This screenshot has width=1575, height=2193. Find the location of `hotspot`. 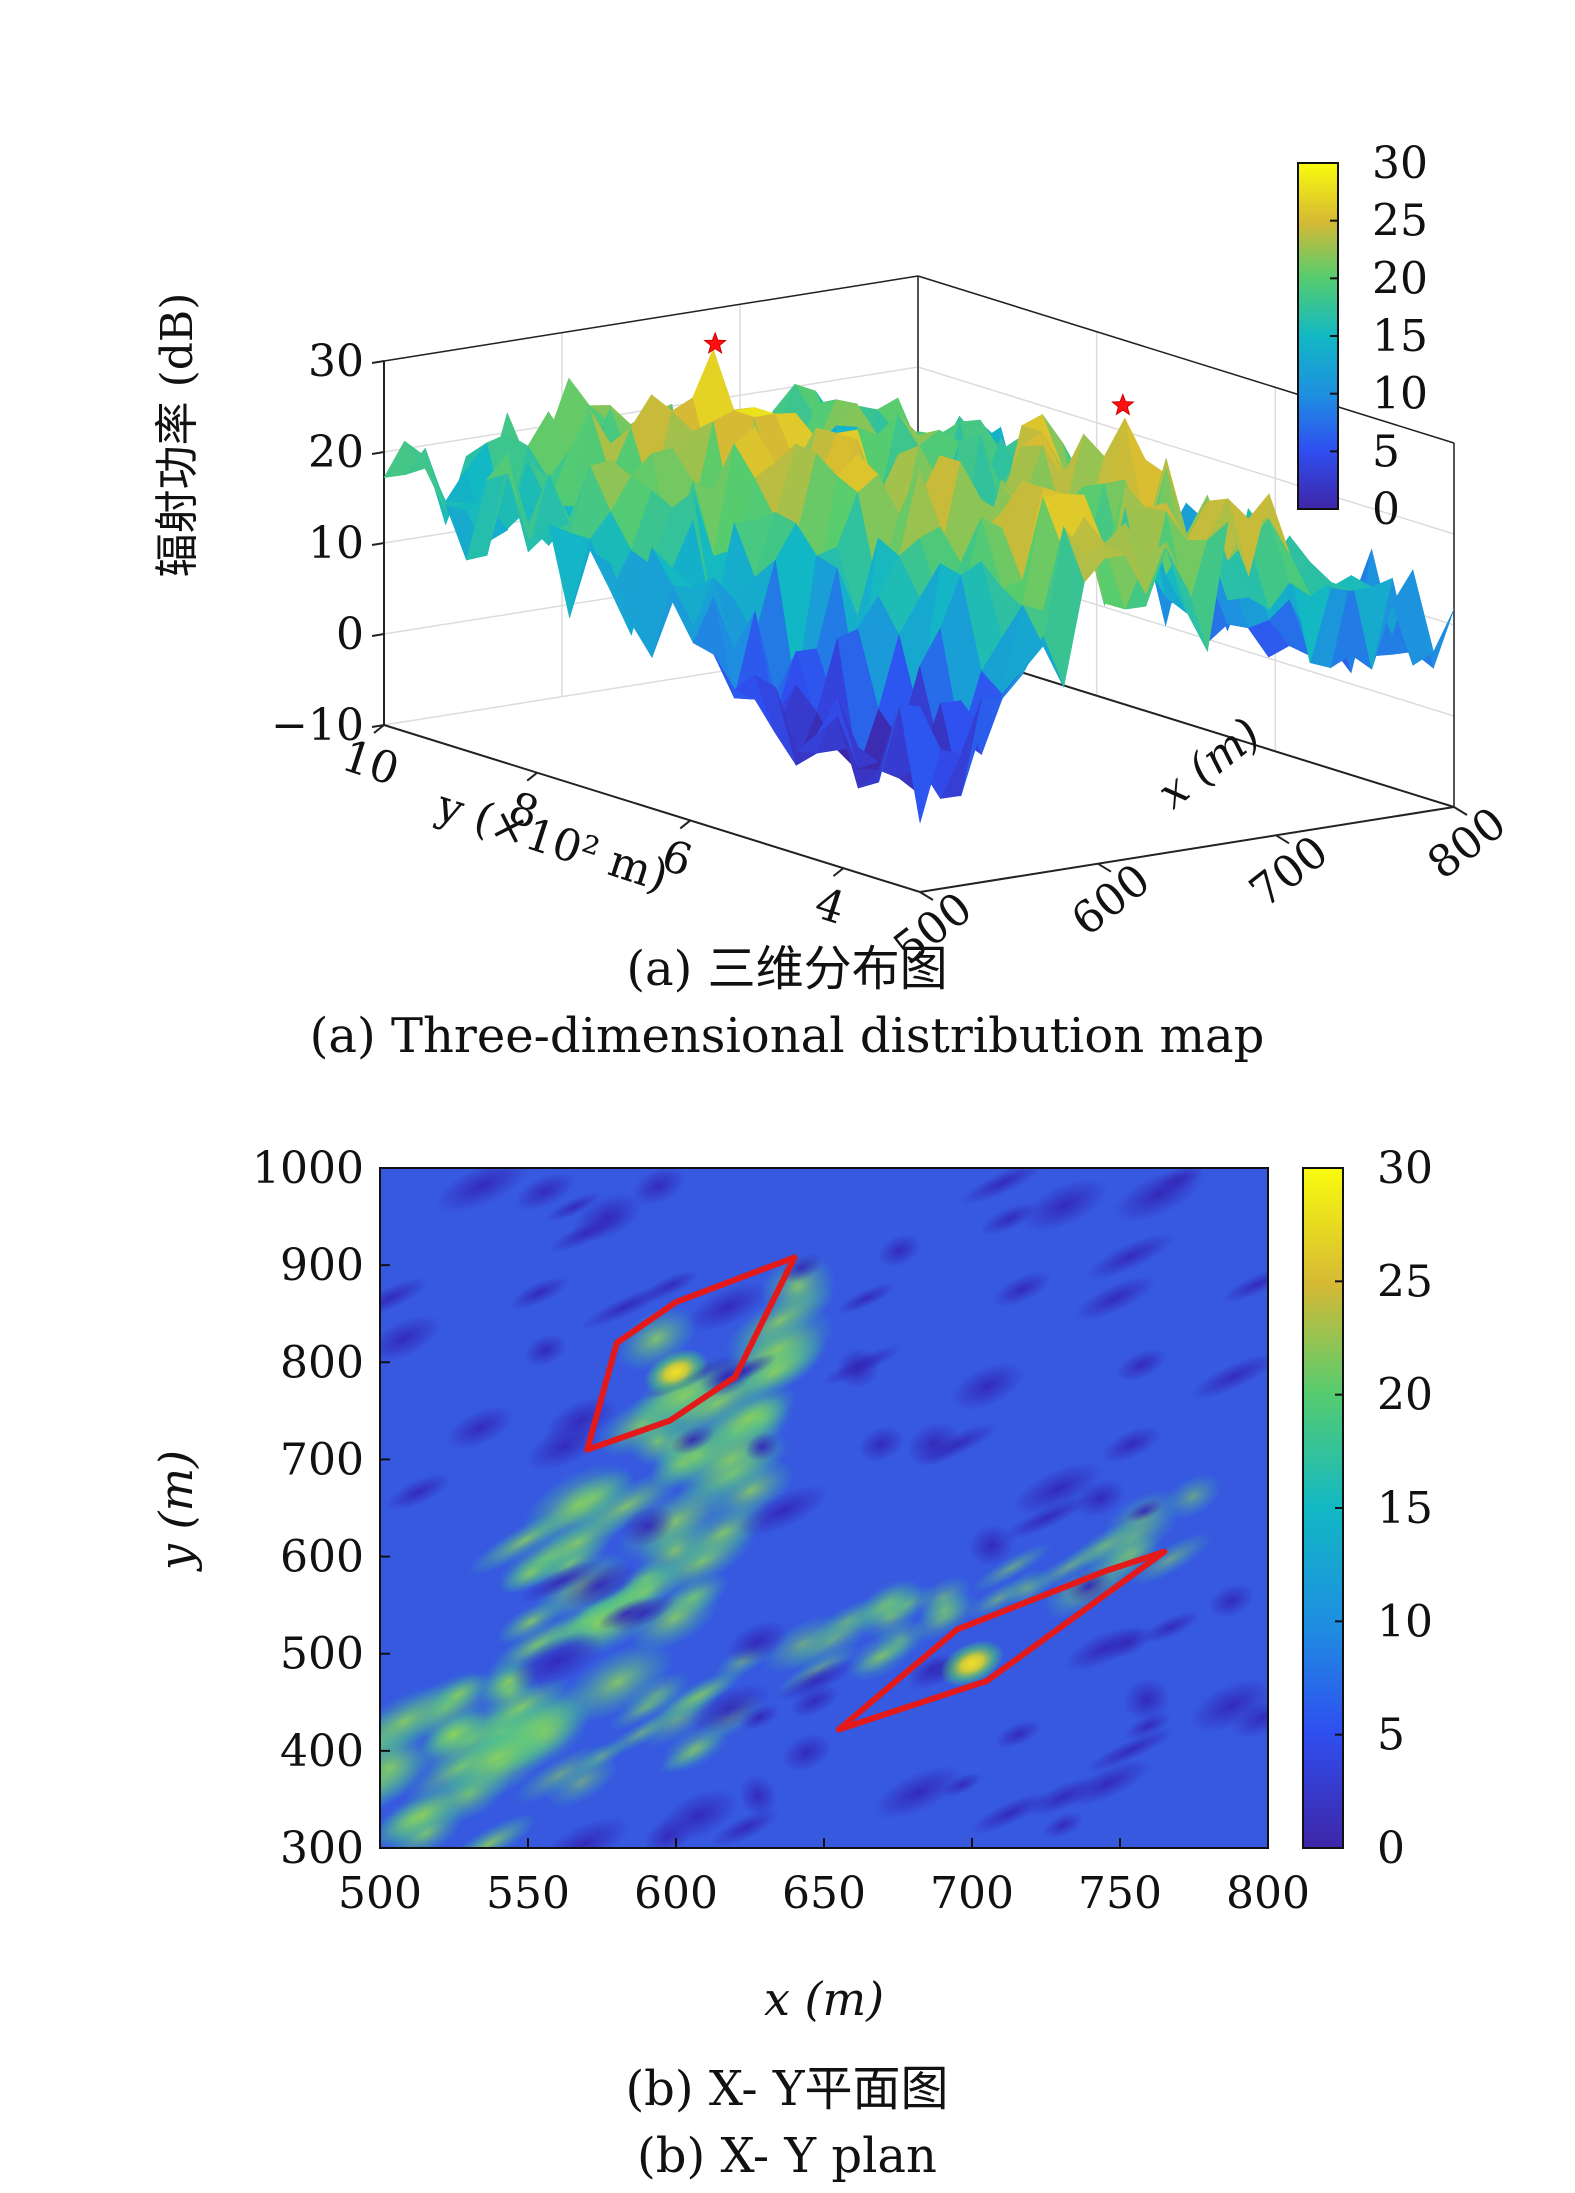

hotspot is located at coordinates (676, 1372).